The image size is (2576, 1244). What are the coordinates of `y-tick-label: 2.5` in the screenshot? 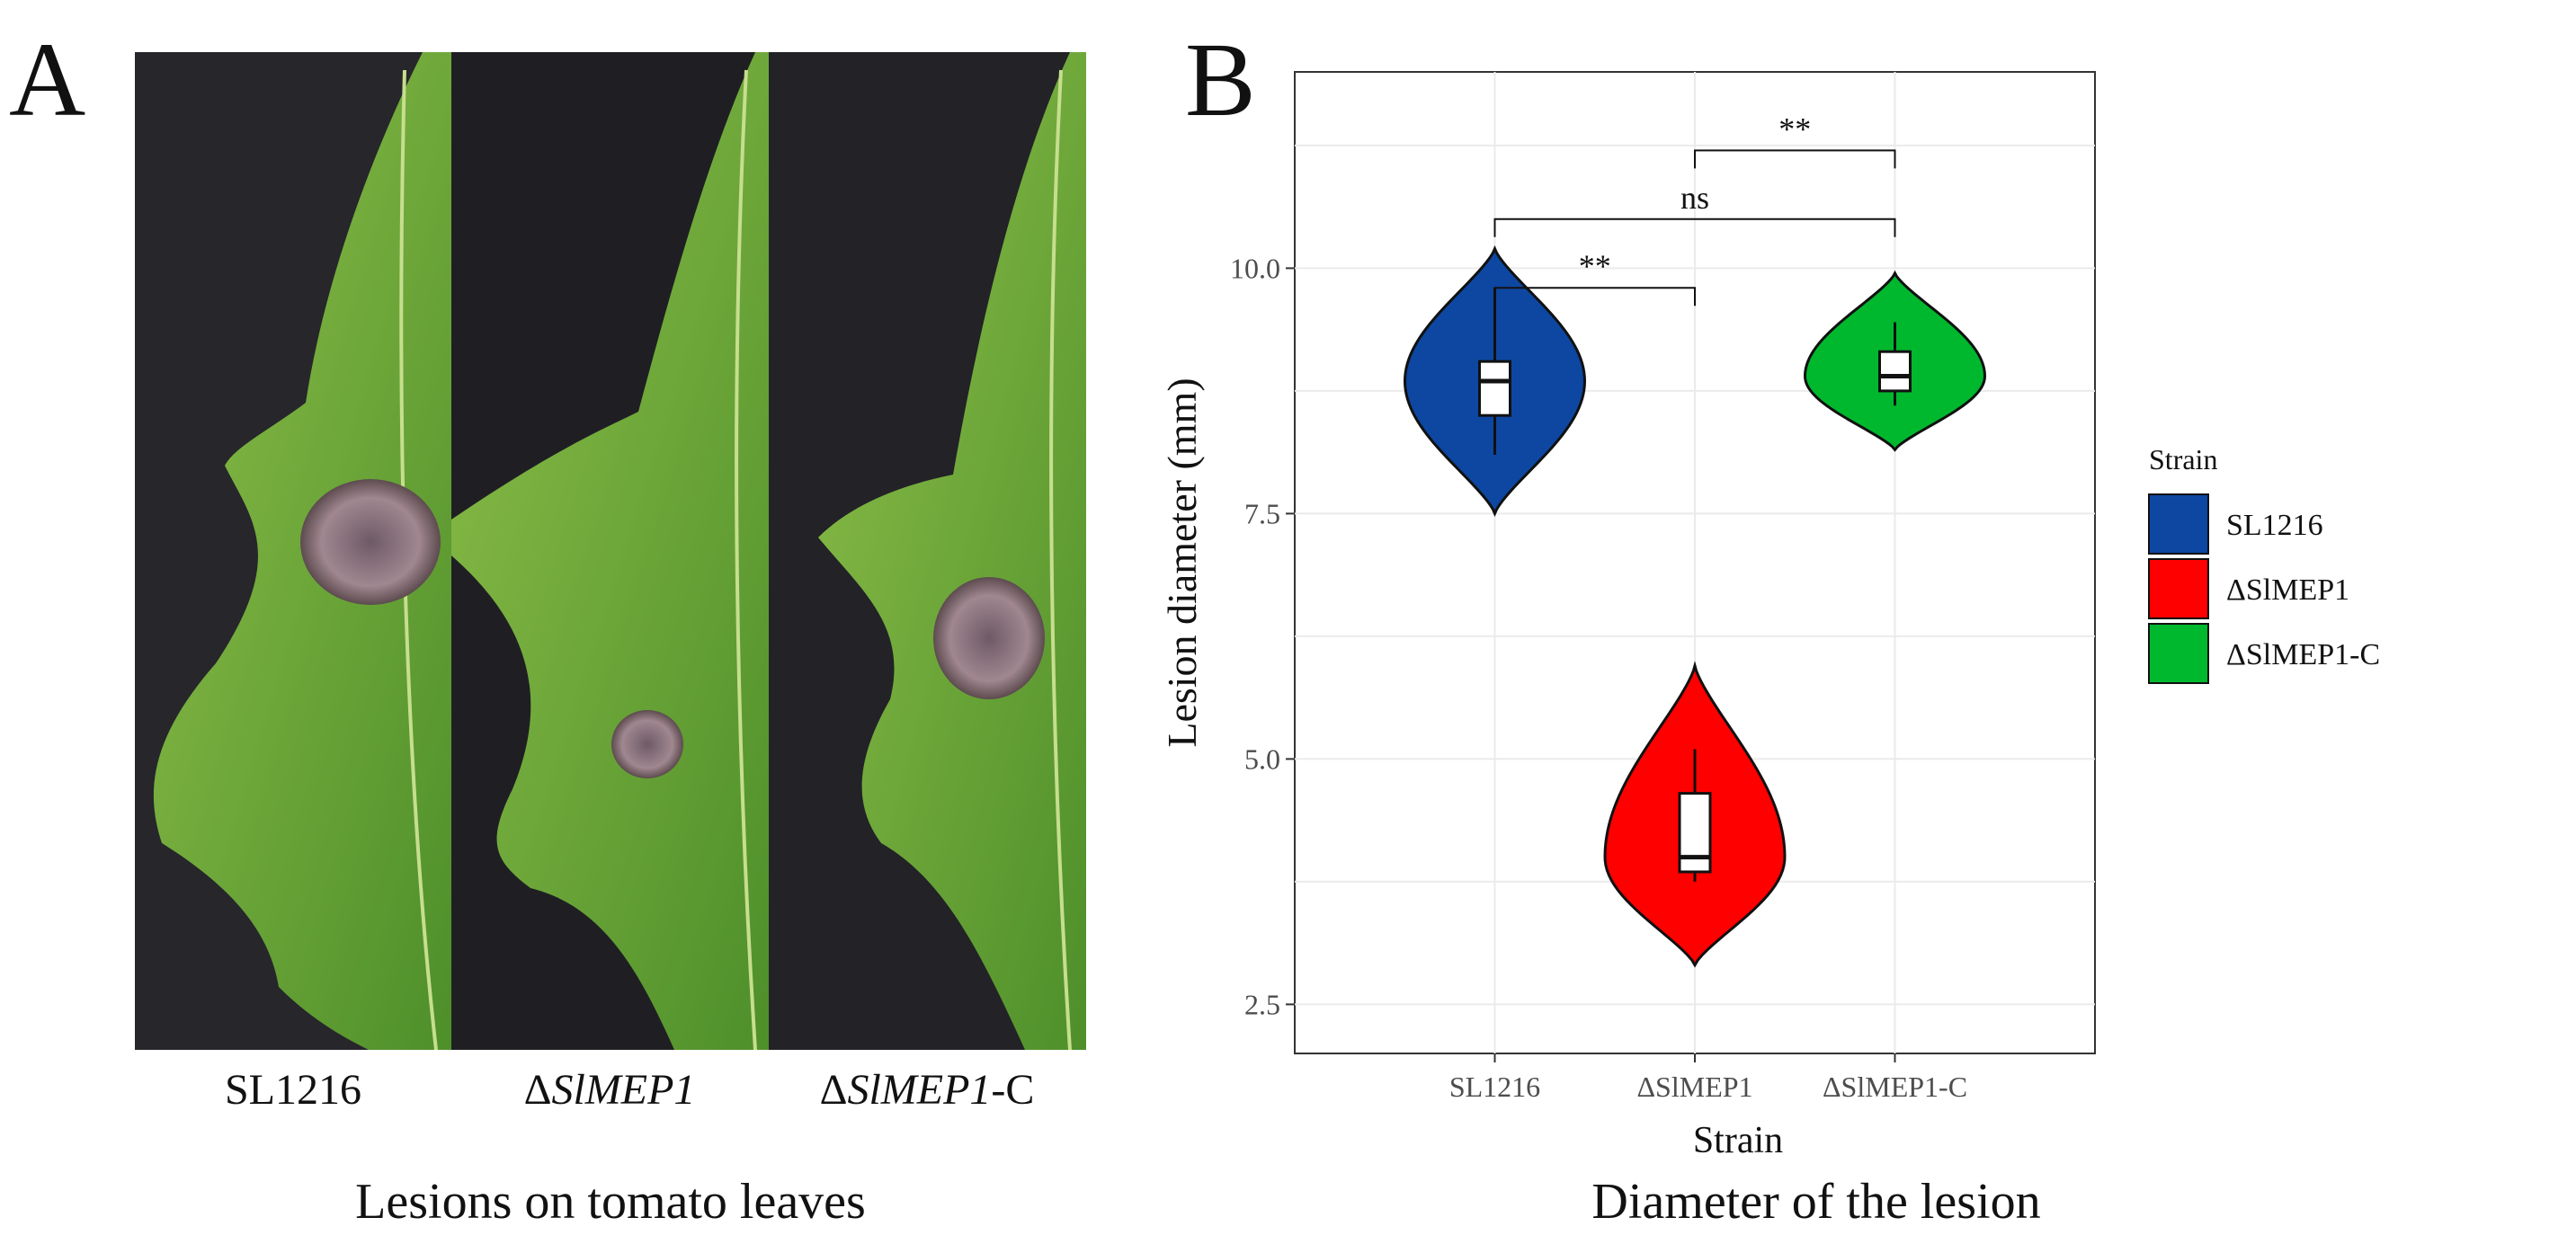 It's located at (1262, 1004).